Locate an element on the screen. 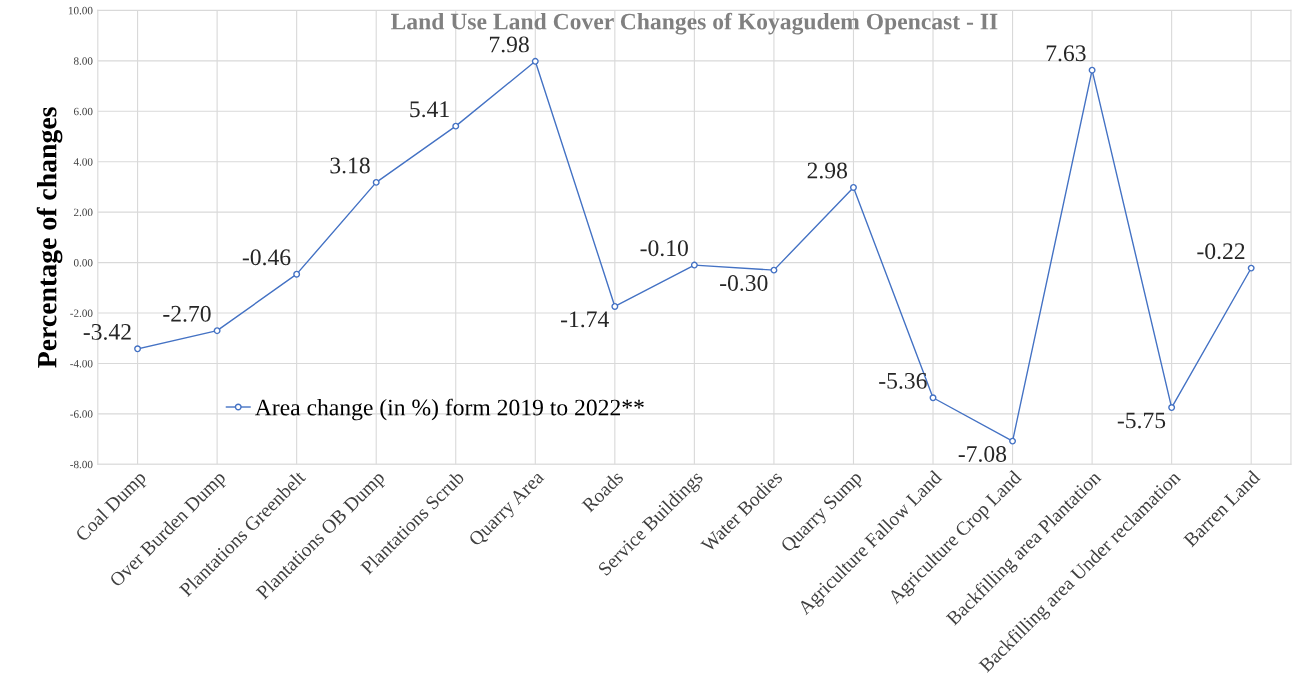 The height and width of the screenshot is (693, 1304). y-tick-label: 6.00 is located at coordinates (83, 111).